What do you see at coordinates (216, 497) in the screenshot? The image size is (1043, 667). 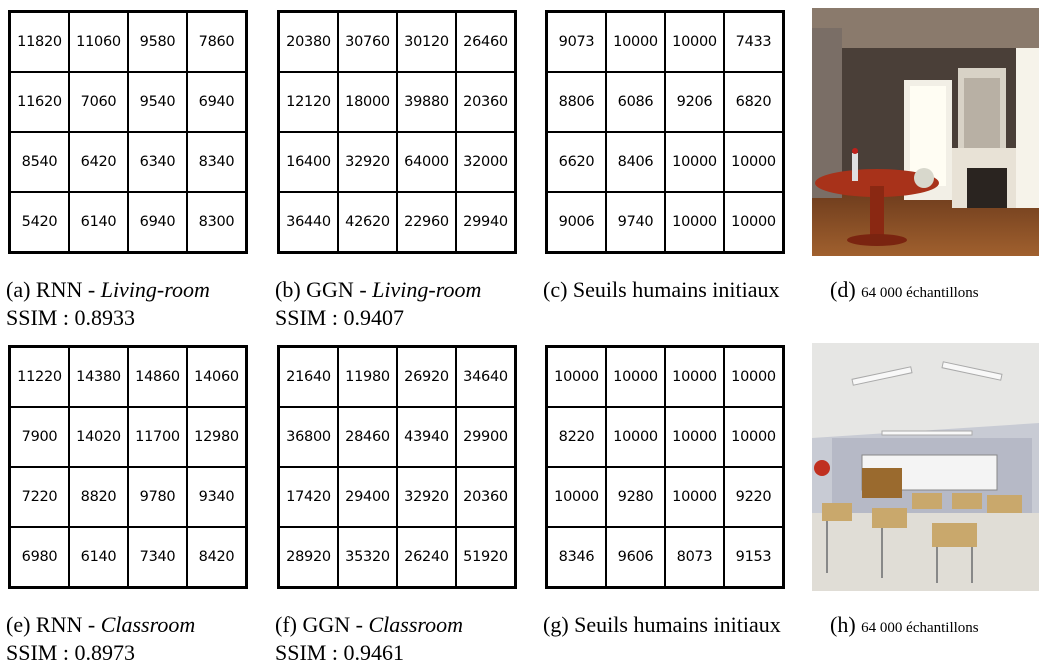 I see `grid-cell: 9340` at bounding box center [216, 497].